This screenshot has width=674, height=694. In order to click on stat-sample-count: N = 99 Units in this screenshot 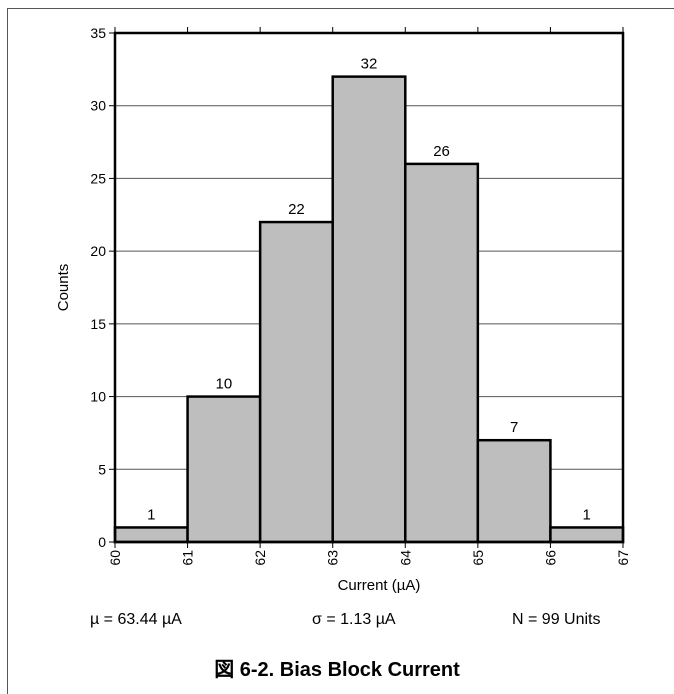, I will do `click(556, 620)`.